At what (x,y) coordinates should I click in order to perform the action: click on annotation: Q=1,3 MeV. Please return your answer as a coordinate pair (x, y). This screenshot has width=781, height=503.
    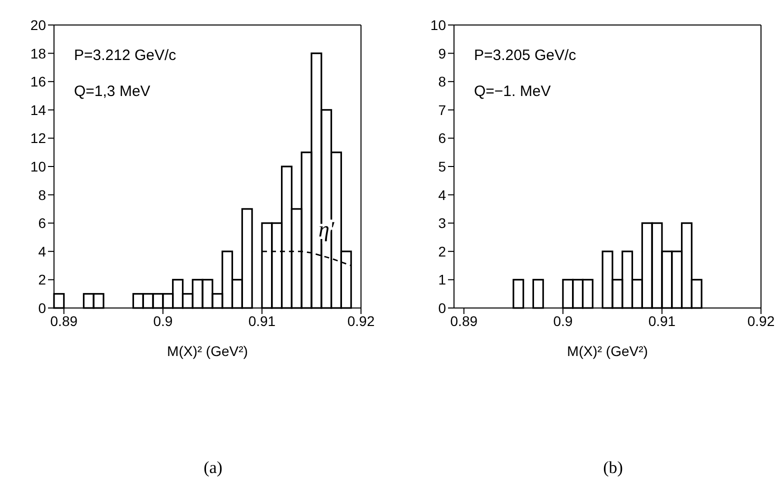
    Looking at the image, I should click on (113, 92).